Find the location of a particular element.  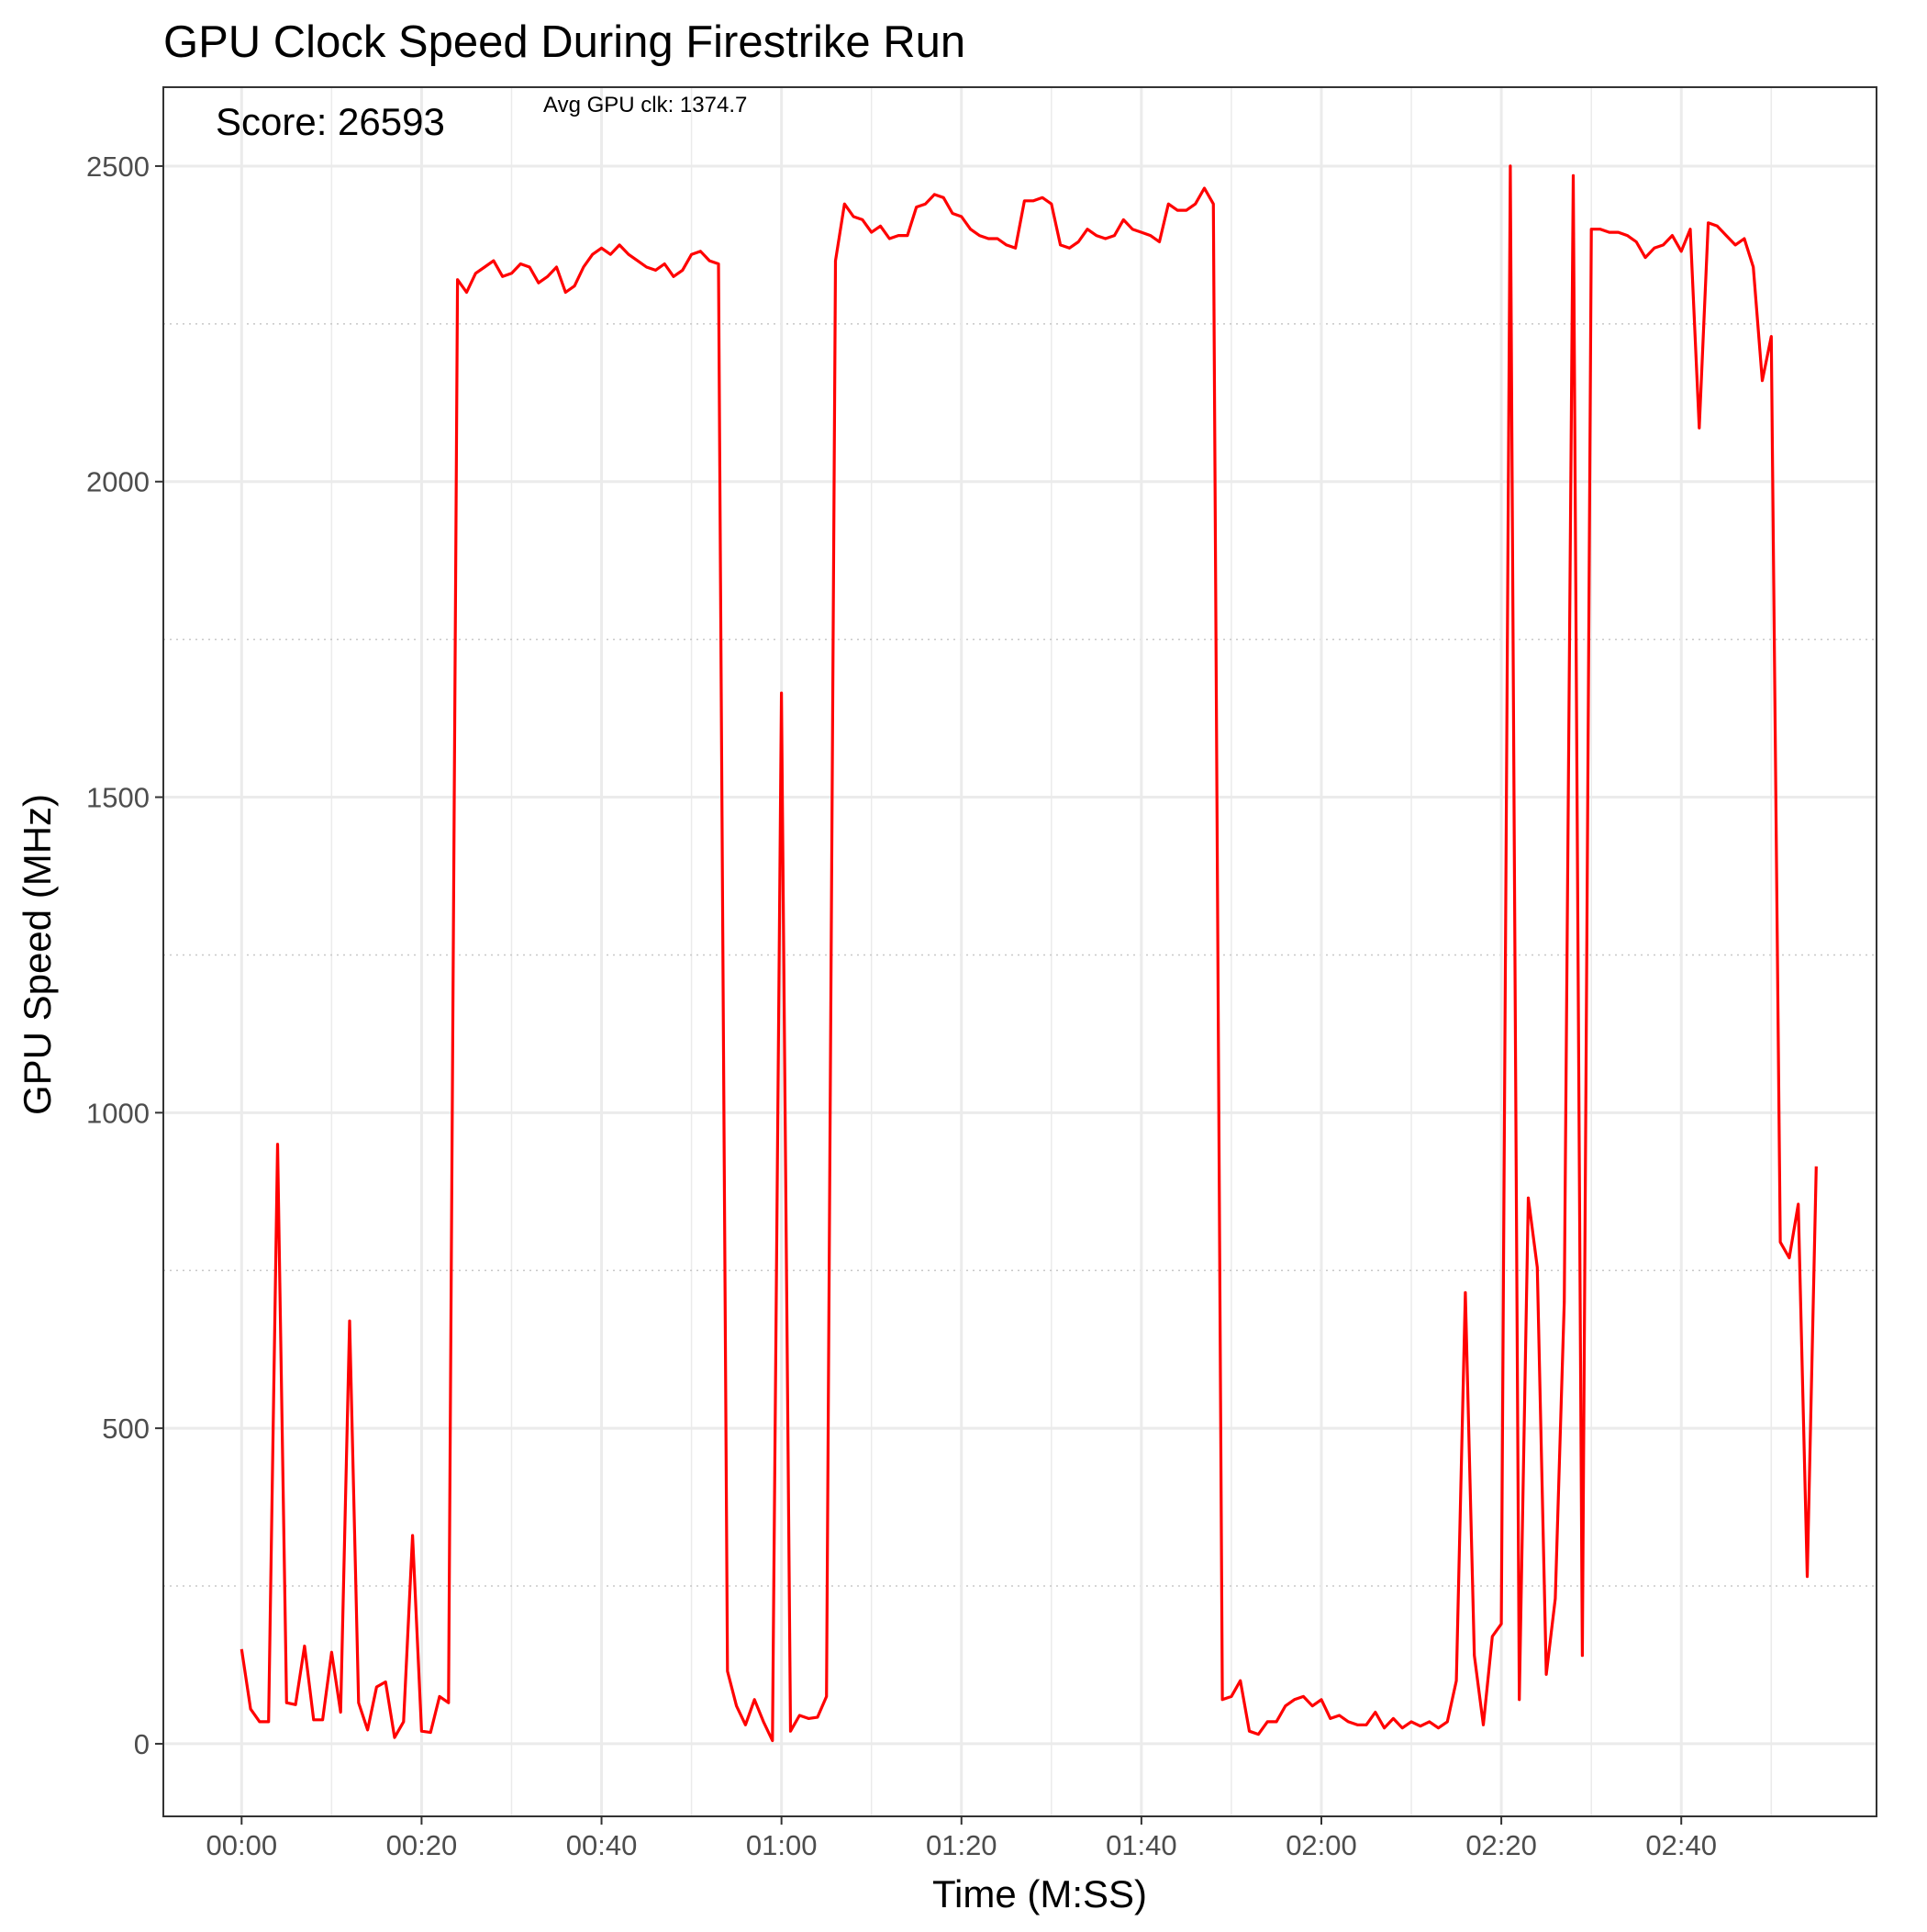

x-tick-label: 01:20 is located at coordinates (961, 1845).